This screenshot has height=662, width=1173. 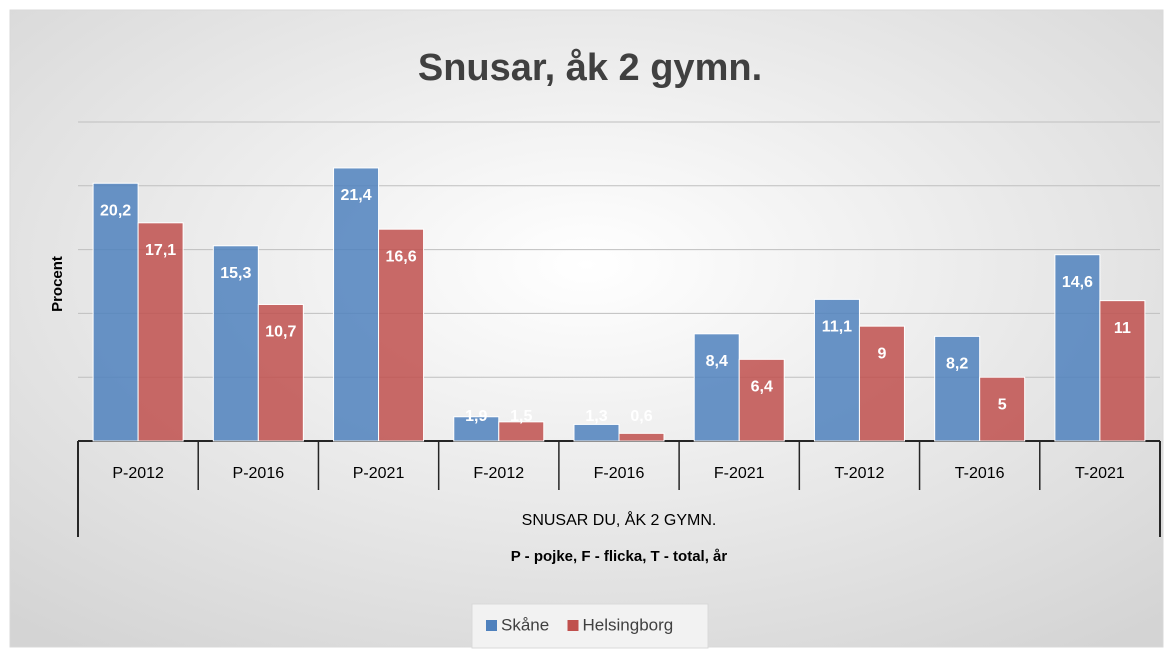 What do you see at coordinates (957, 364) in the screenshot?
I see `data-label: 8,2` at bounding box center [957, 364].